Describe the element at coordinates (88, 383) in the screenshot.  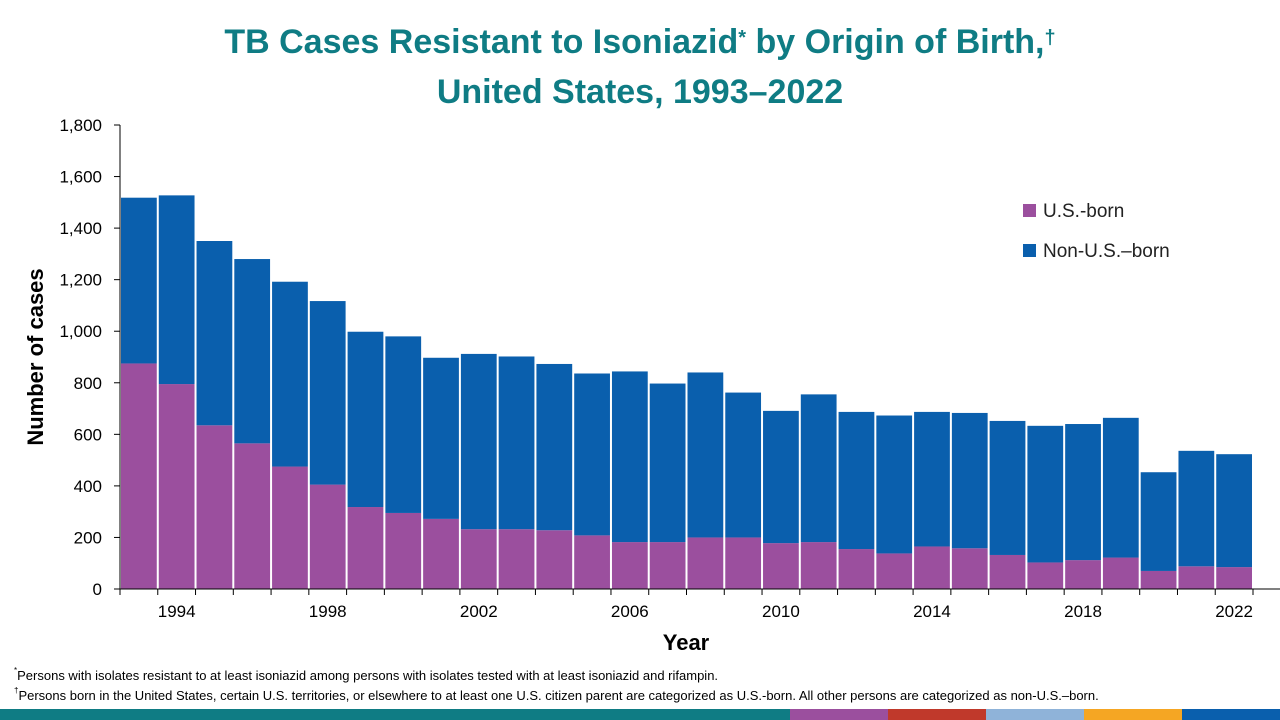
I see `y-tick-label: 800` at that location.